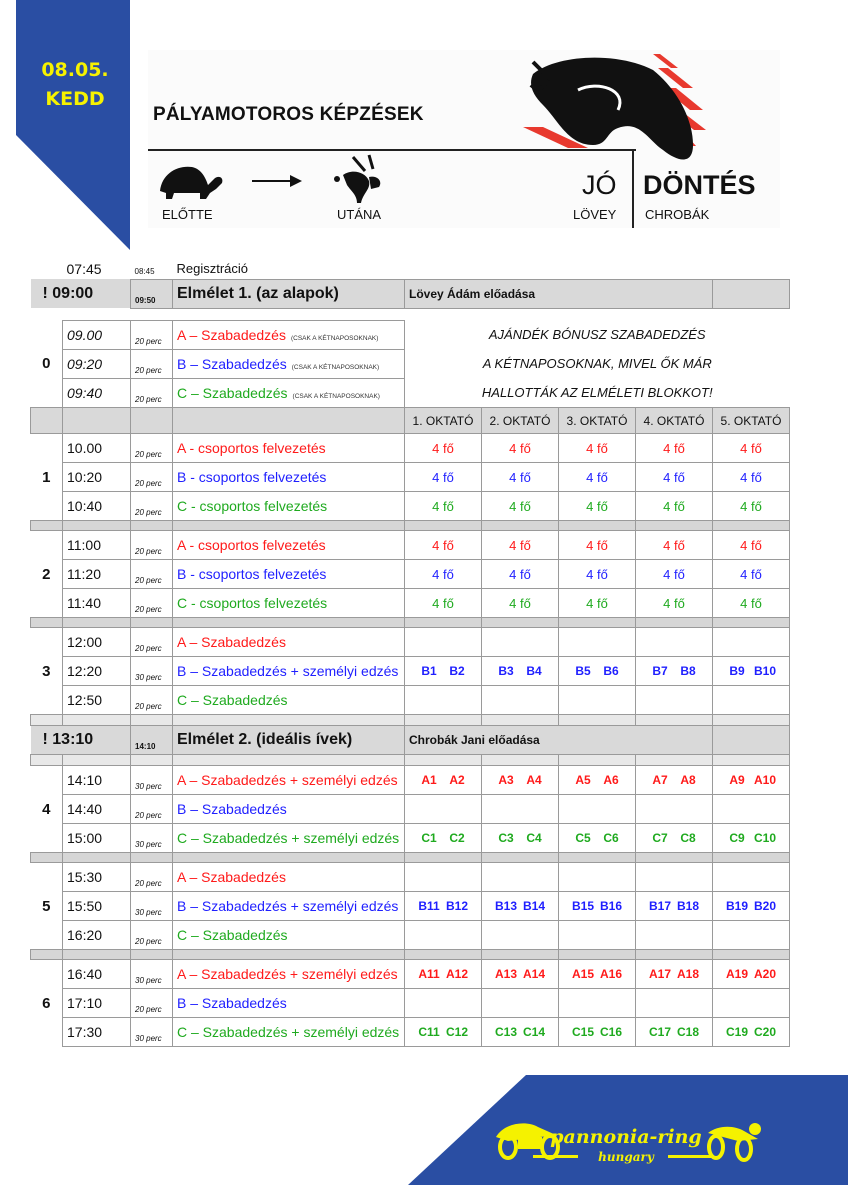 This screenshot has width=848, height=1200. What do you see at coordinates (429, 671) in the screenshot?
I see `slot-code: B1` at bounding box center [429, 671].